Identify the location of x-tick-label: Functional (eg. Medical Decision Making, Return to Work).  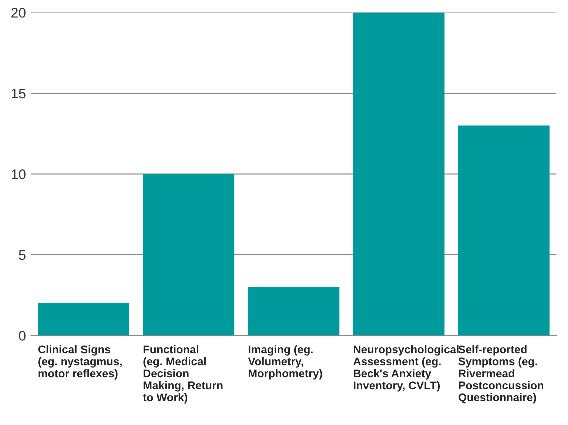
(183, 374).